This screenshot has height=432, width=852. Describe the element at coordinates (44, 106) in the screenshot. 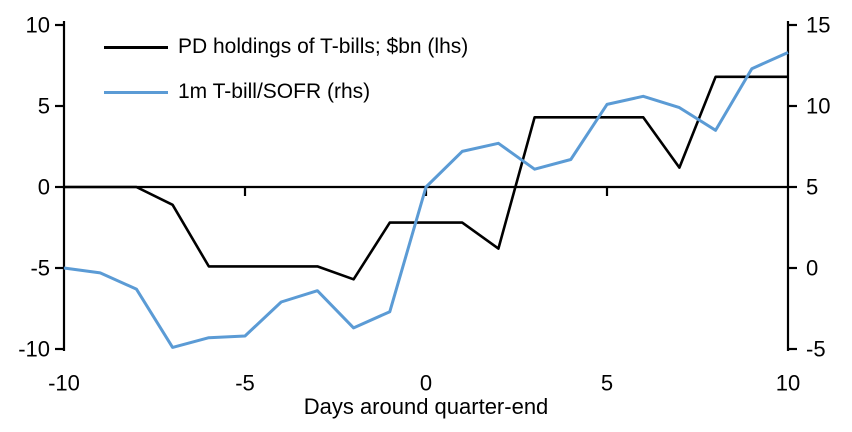

I see `left-axis-tick-label: 5` at that location.